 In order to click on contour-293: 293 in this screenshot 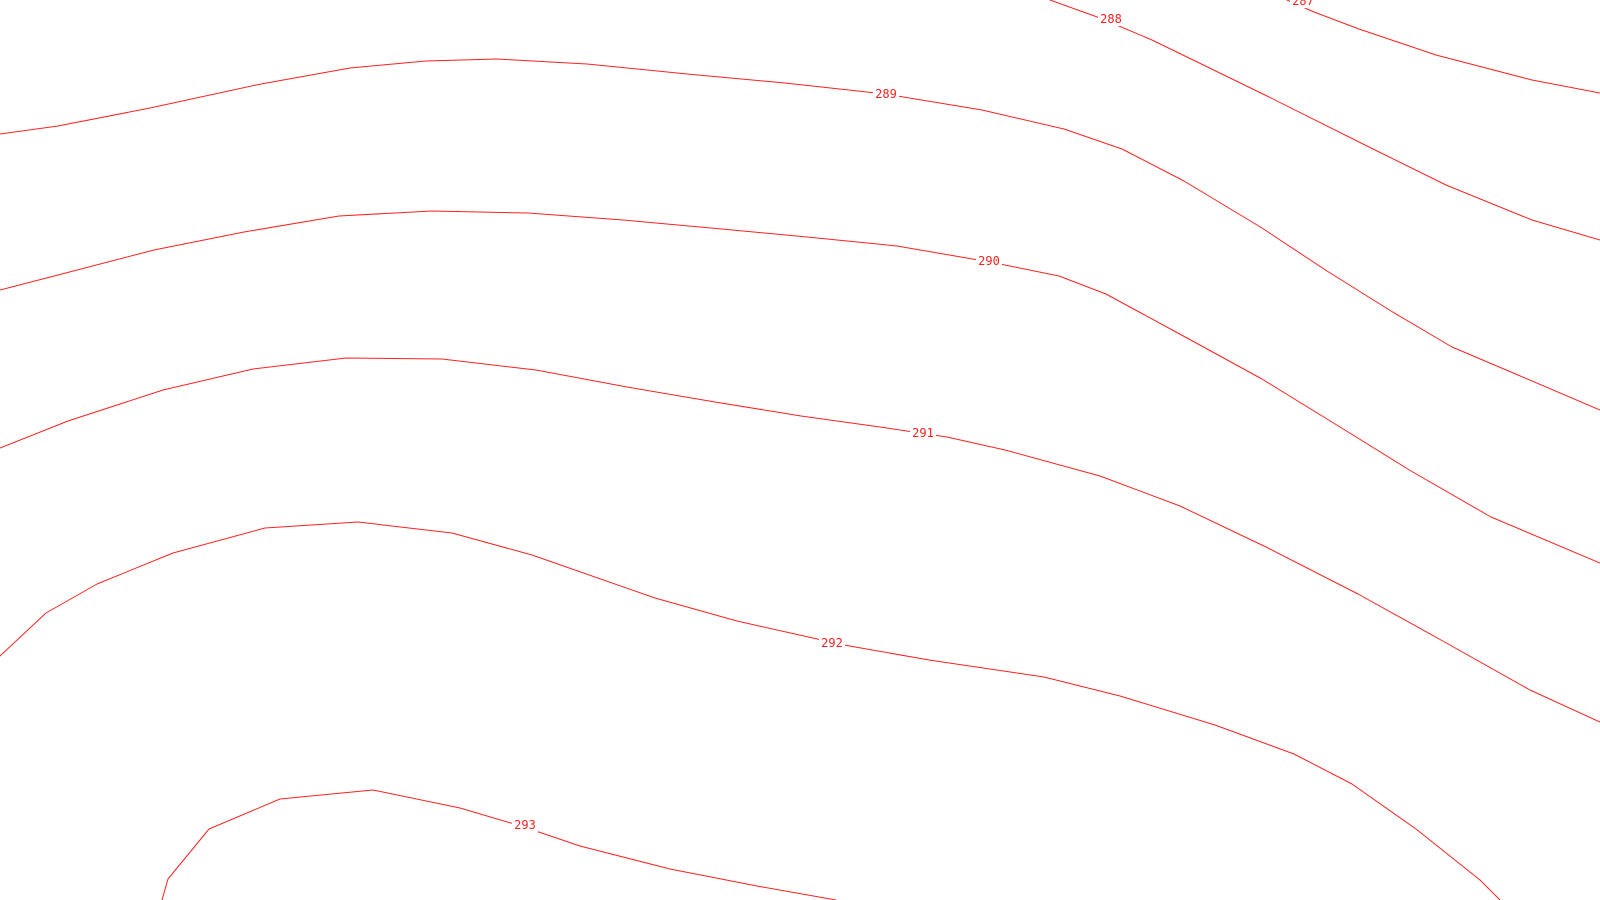, I will do `click(499, 844)`.